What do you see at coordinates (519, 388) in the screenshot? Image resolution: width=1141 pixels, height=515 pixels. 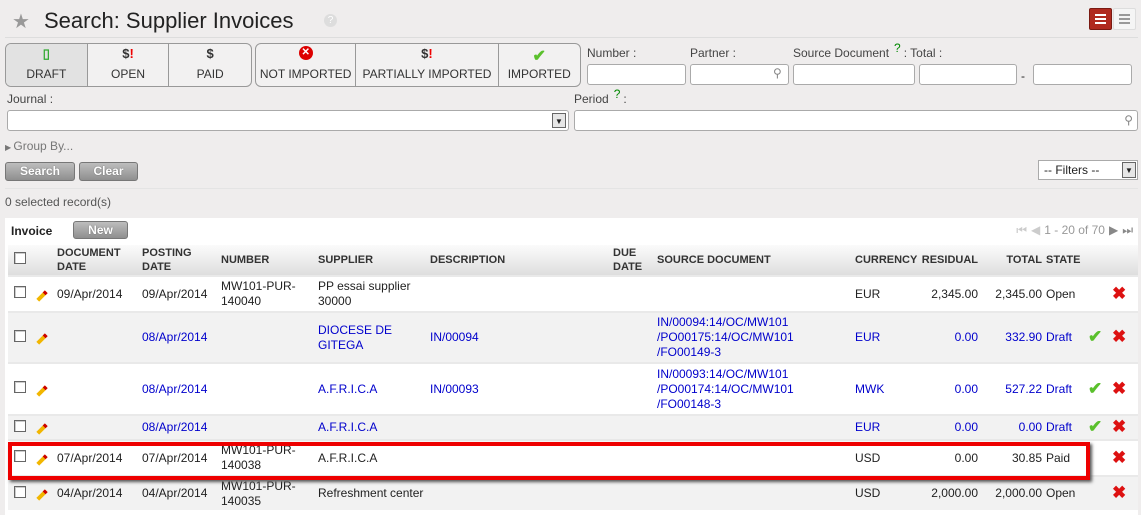 I see `cell-description: IN/00093` at bounding box center [519, 388].